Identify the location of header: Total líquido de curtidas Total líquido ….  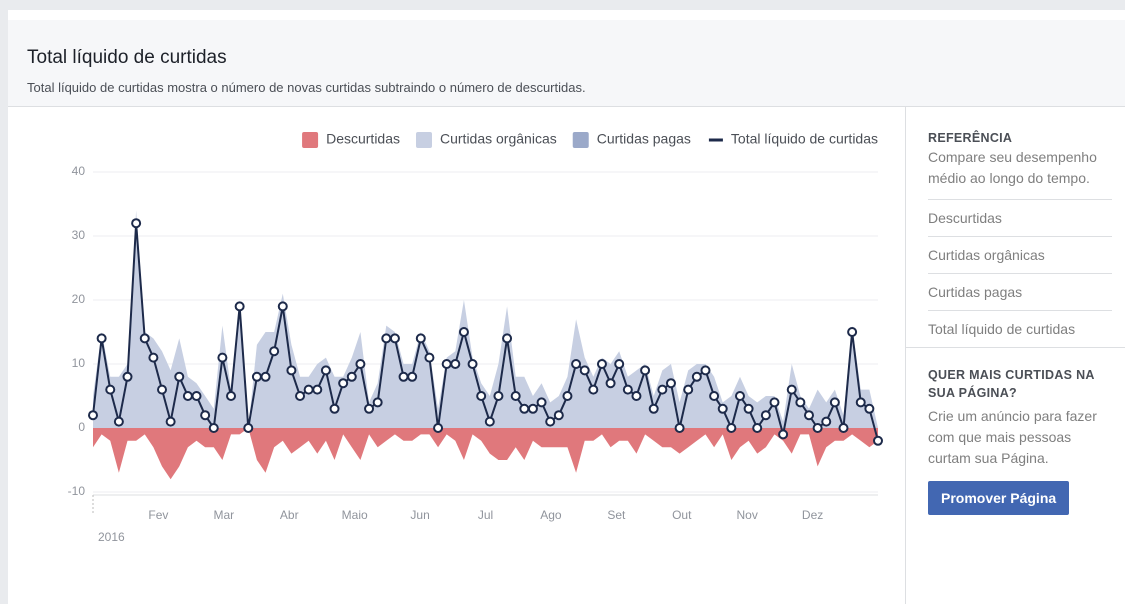
(566, 63).